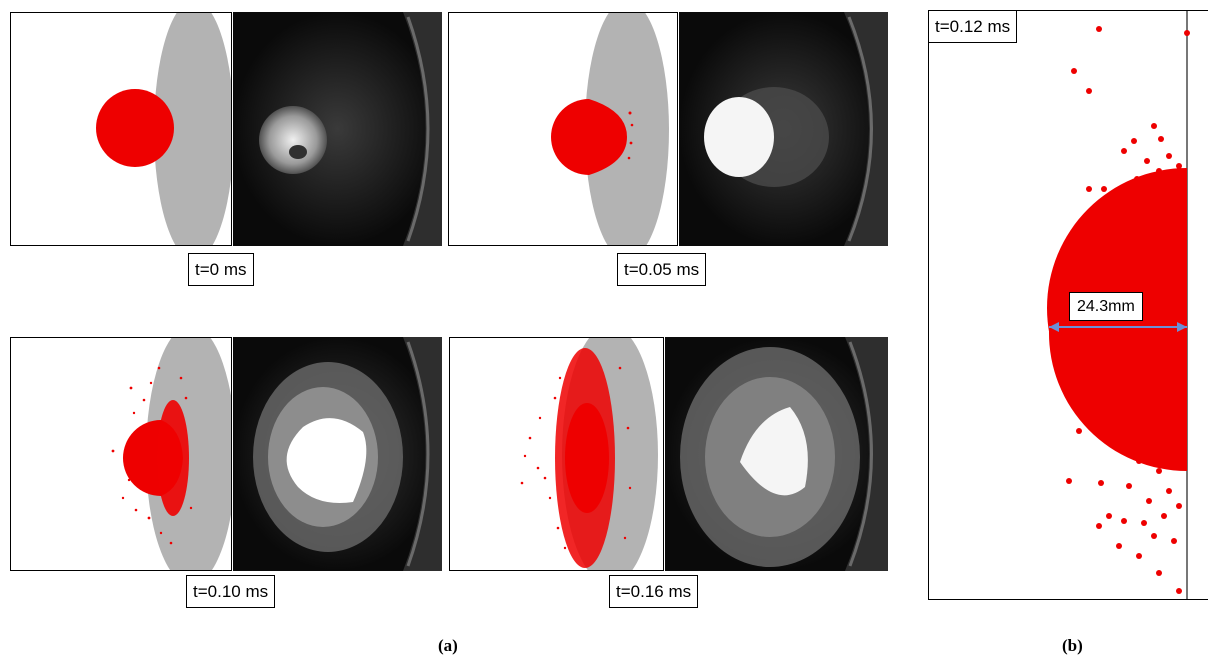 The height and width of the screenshot is (659, 1208). What do you see at coordinates (1106, 306) in the screenshot?
I see `dimension-label: 24.3mm` at bounding box center [1106, 306].